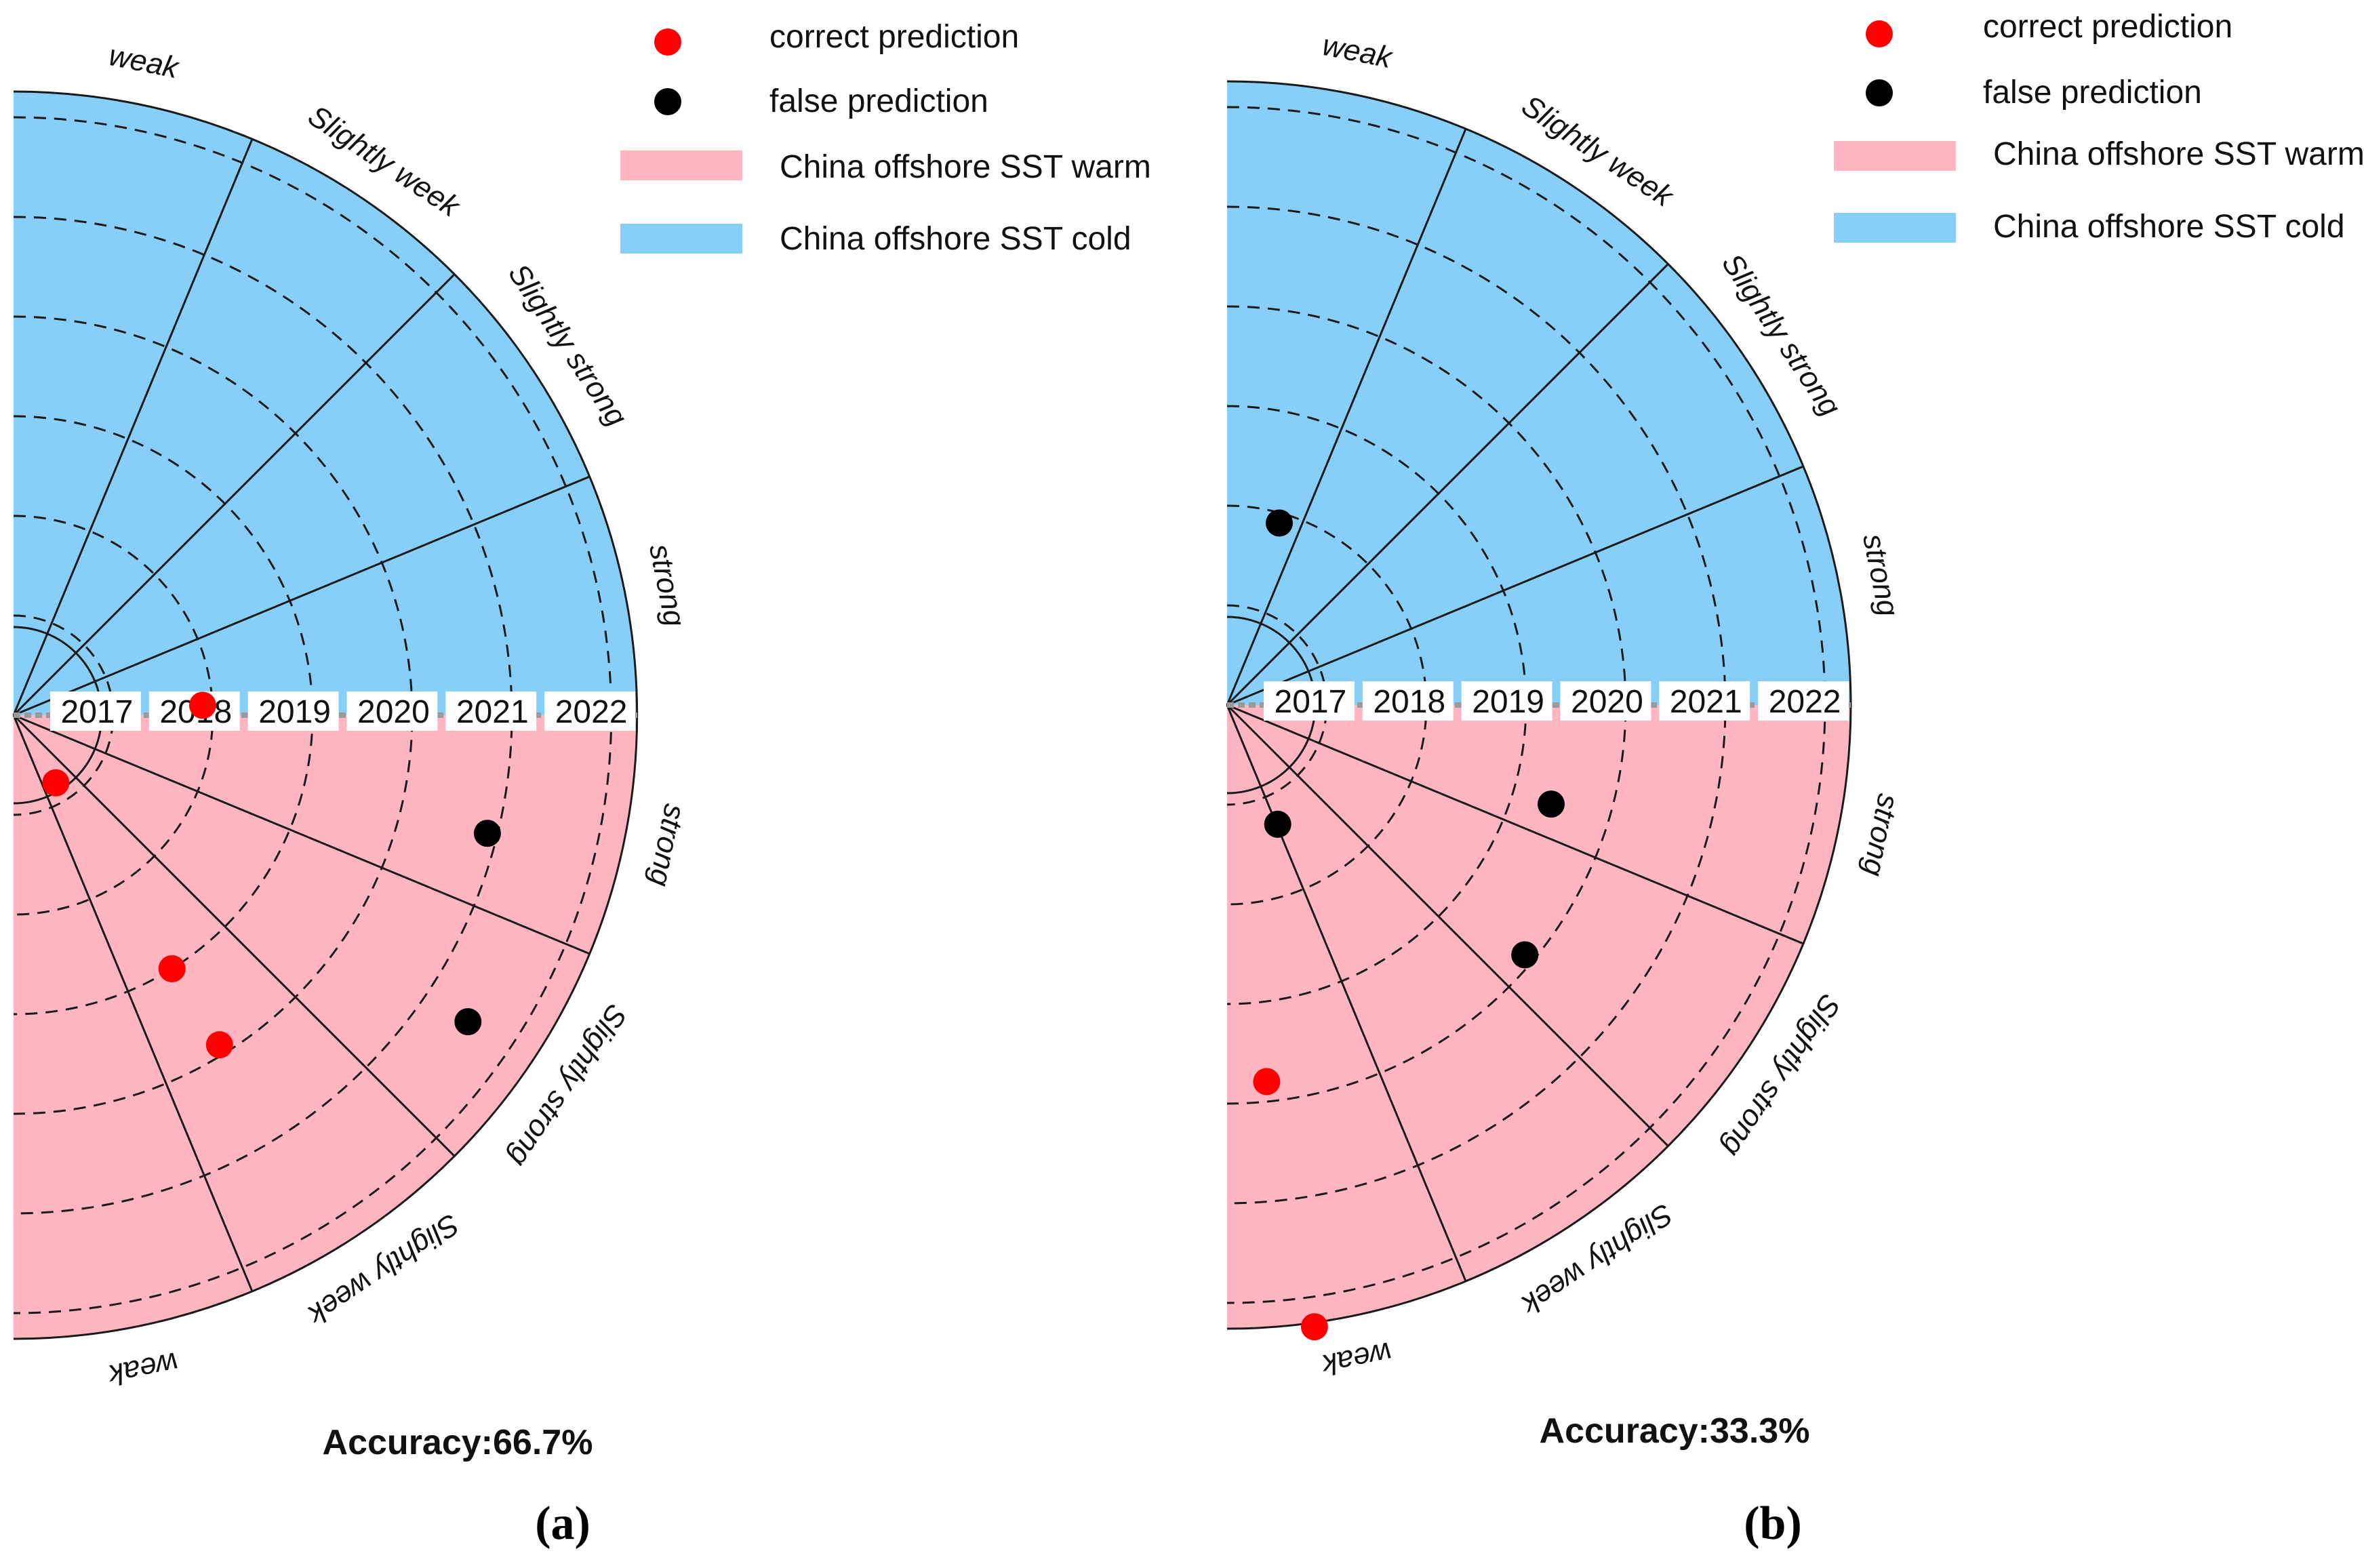  I want to click on legend-b-cold-swatch, so click(1895, 228).